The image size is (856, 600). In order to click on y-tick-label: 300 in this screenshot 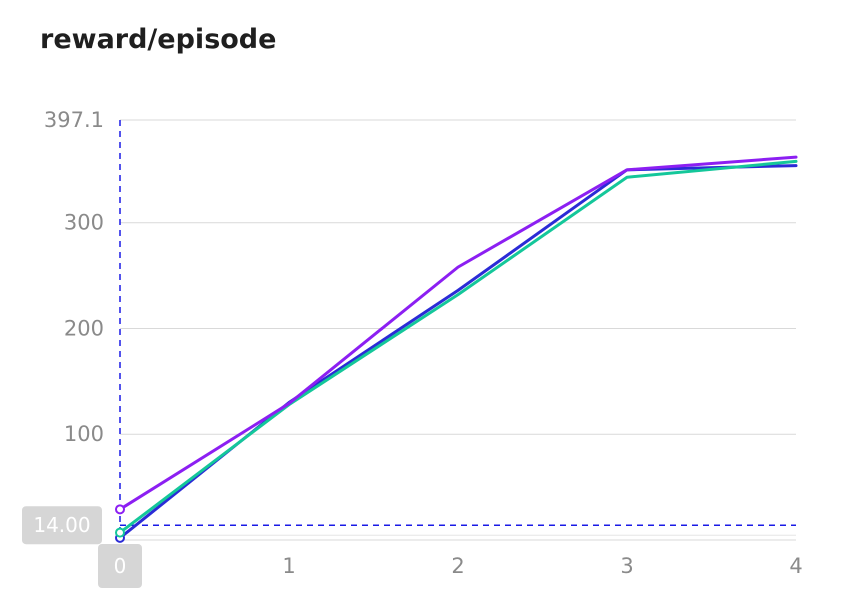, I will do `click(84, 223)`.